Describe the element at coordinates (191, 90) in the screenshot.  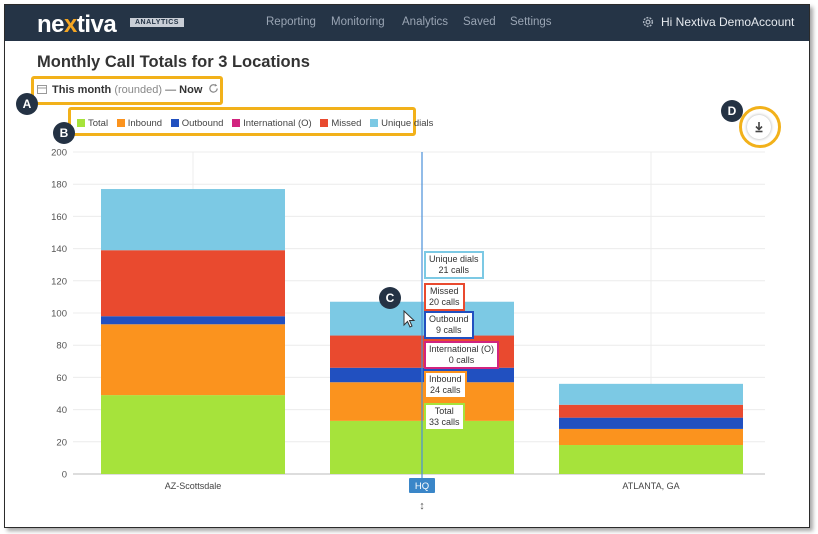
I see `range-end: Now` at that location.